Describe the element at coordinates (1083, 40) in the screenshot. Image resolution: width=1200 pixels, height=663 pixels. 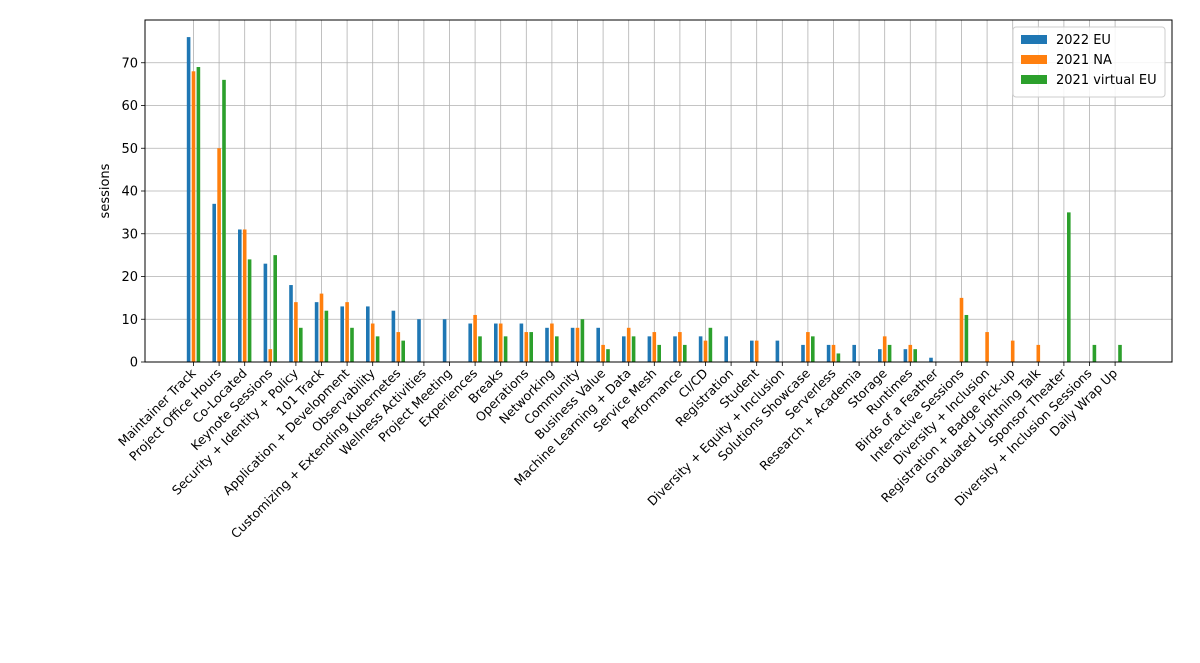
I see `legend-label: 2022 EU` at that location.